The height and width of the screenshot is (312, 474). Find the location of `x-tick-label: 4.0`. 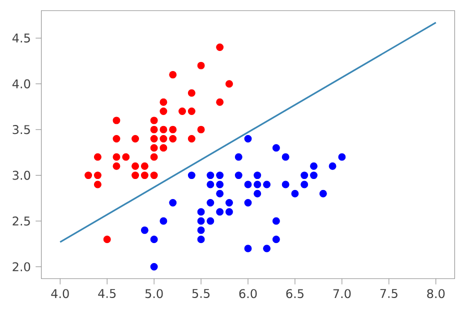

x-tick-label: 4.0 is located at coordinates (60, 293).